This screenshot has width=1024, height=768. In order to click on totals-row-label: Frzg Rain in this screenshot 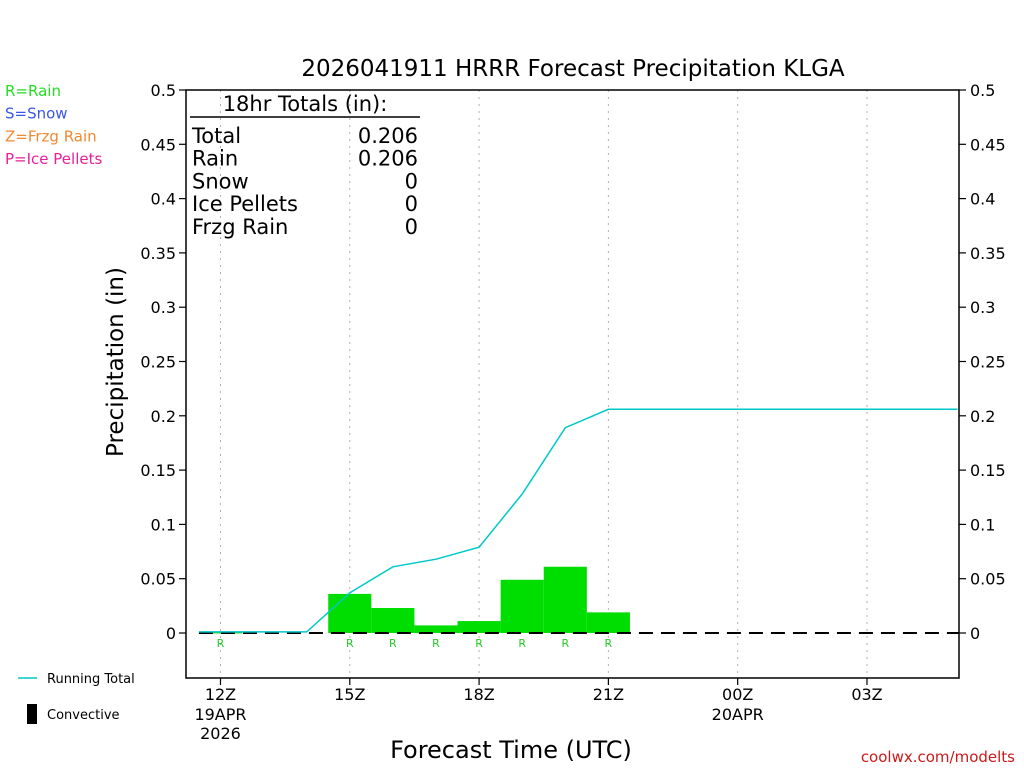, I will do `click(240, 227)`.